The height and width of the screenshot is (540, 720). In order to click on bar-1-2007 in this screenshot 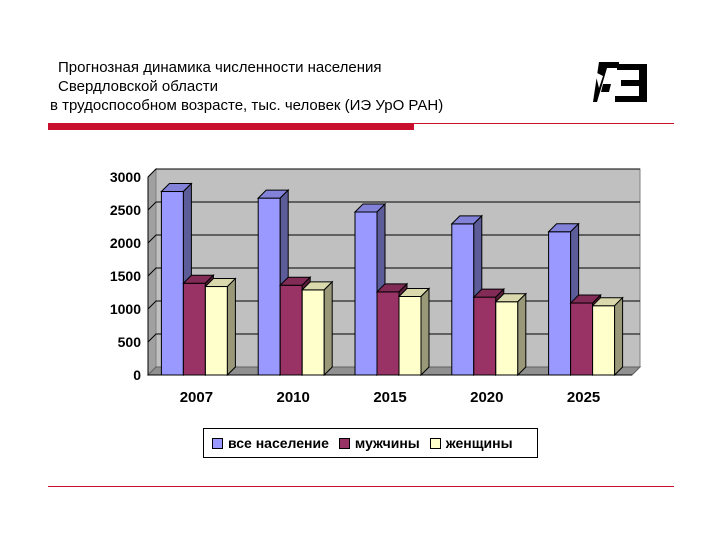, I will do `click(194, 329)`.